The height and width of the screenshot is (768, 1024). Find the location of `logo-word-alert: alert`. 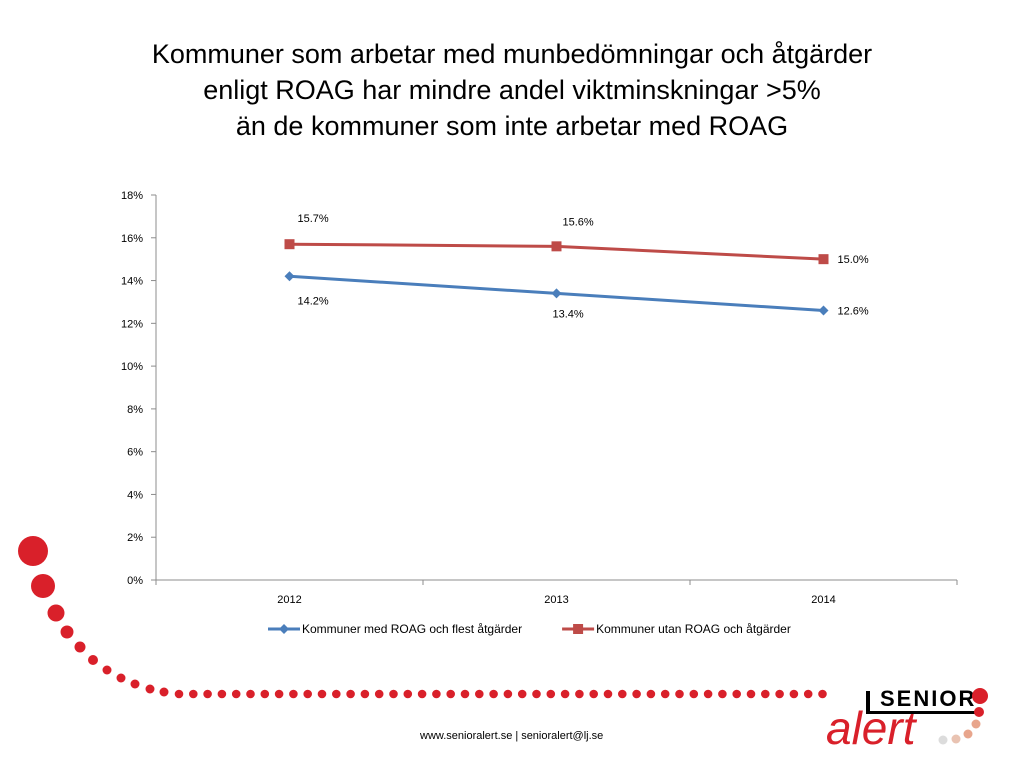

logo-word-alert: alert is located at coordinates (872, 728).